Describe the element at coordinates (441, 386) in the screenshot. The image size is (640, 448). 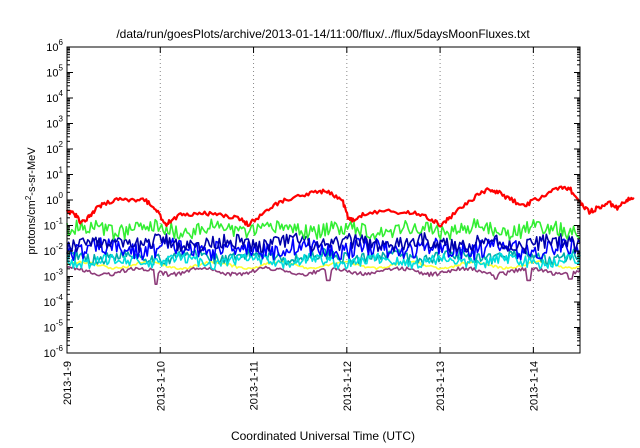
I see `x-tick-label: 2013-1-13` at that location.